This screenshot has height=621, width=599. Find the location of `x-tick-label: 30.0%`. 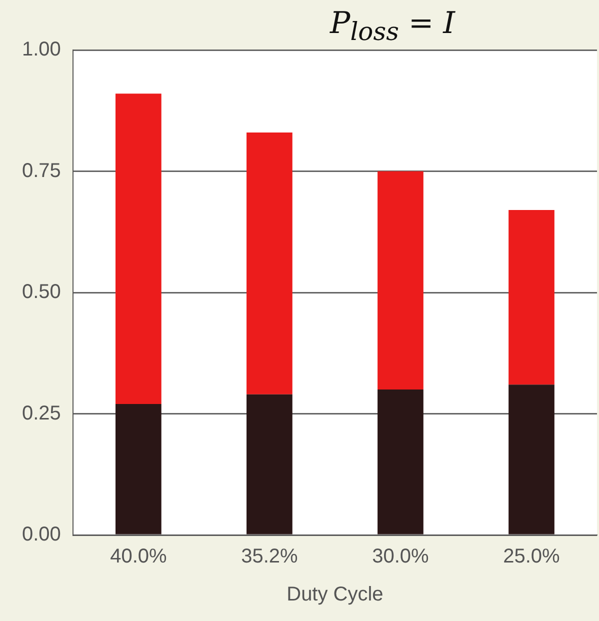

x-tick-label: 30.0% is located at coordinates (401, 557).